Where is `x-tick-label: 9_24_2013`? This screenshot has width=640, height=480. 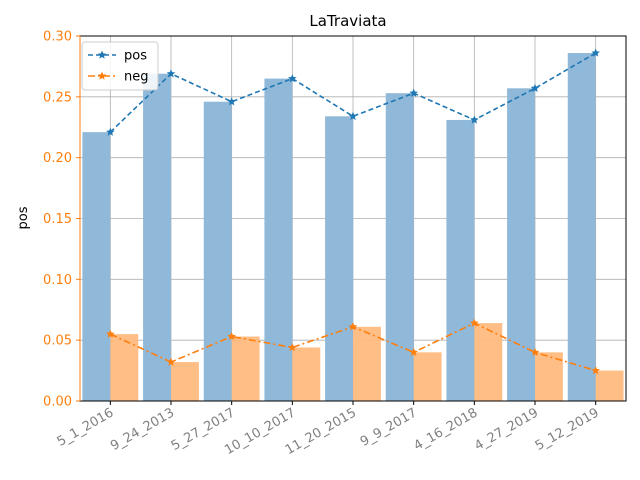
x-tick-label: 9_24_2013 is located at coordinates (142, 429).